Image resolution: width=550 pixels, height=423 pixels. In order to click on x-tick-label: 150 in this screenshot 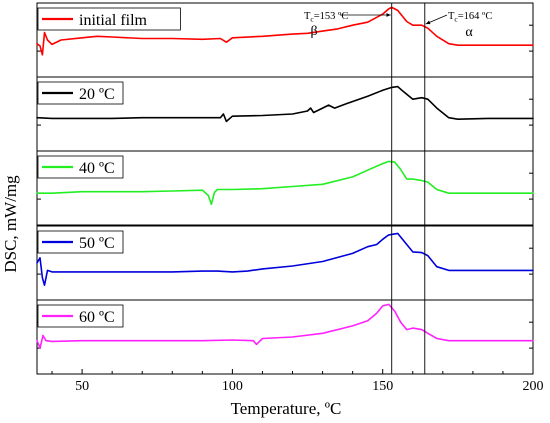, I will do `click(382, 386)`.